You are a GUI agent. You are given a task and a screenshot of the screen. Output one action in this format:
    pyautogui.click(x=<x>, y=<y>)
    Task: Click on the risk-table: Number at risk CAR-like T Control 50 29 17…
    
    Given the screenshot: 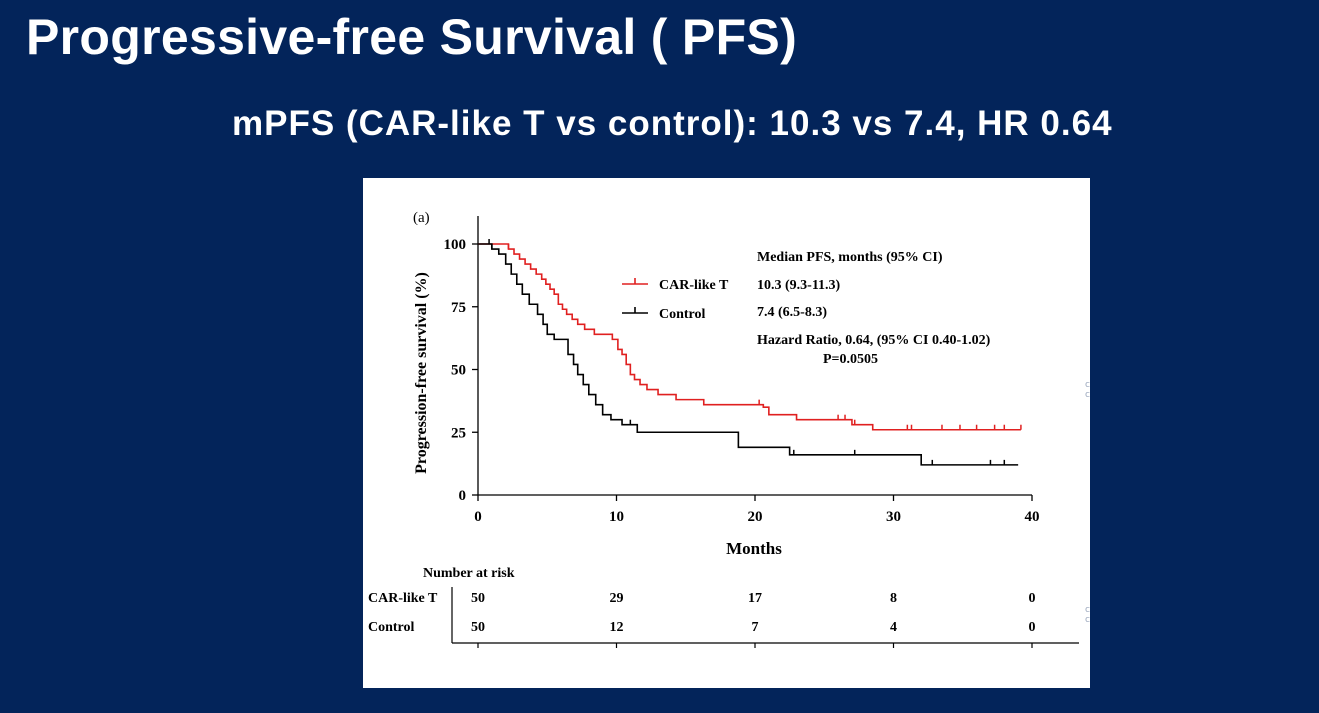 What is the action you would take?
    pyautogui.click(x=723, y=607)
    